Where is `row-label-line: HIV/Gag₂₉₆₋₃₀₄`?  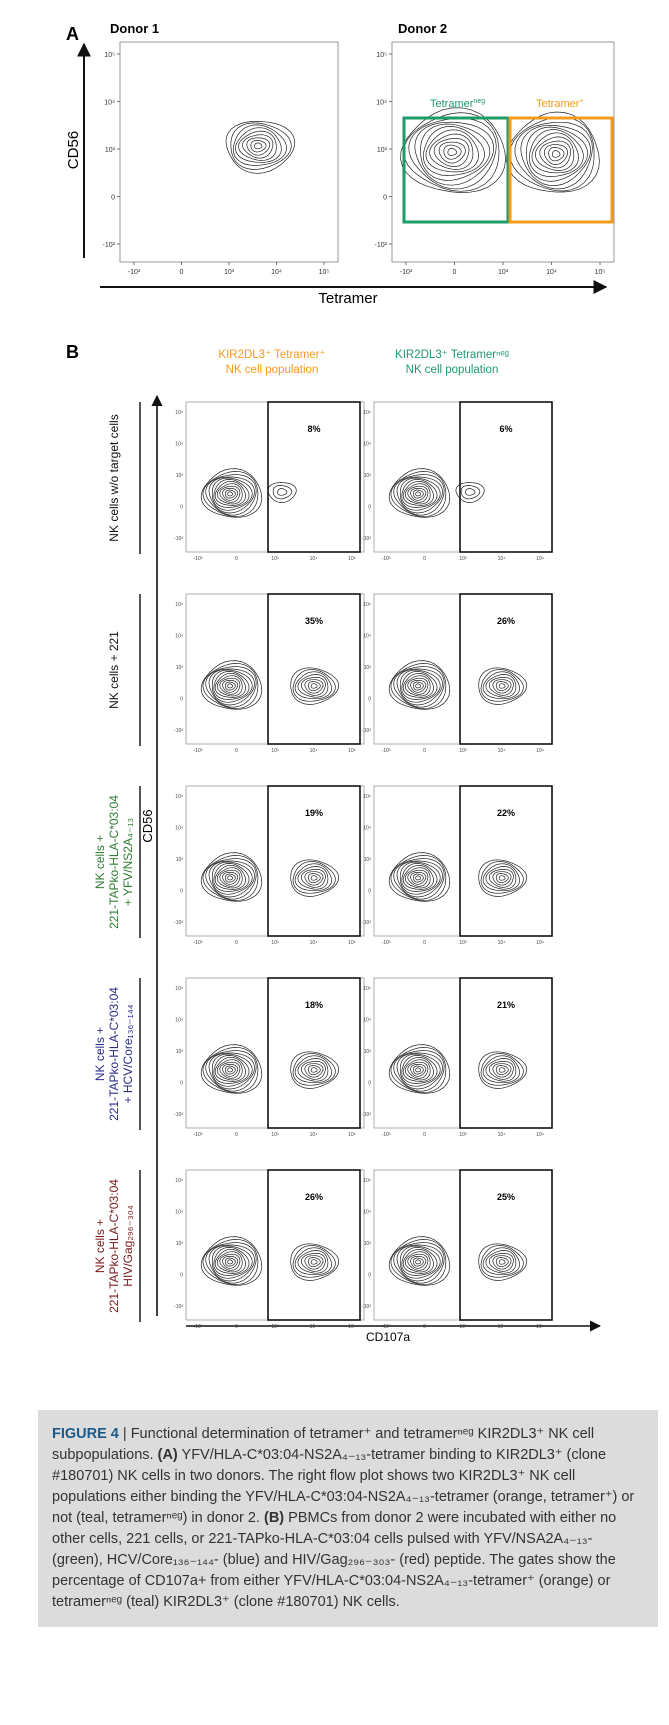 row-label-line: HIV/Gag₂₉₆₋₃₀₄ is located at coordinates (128, 1245).